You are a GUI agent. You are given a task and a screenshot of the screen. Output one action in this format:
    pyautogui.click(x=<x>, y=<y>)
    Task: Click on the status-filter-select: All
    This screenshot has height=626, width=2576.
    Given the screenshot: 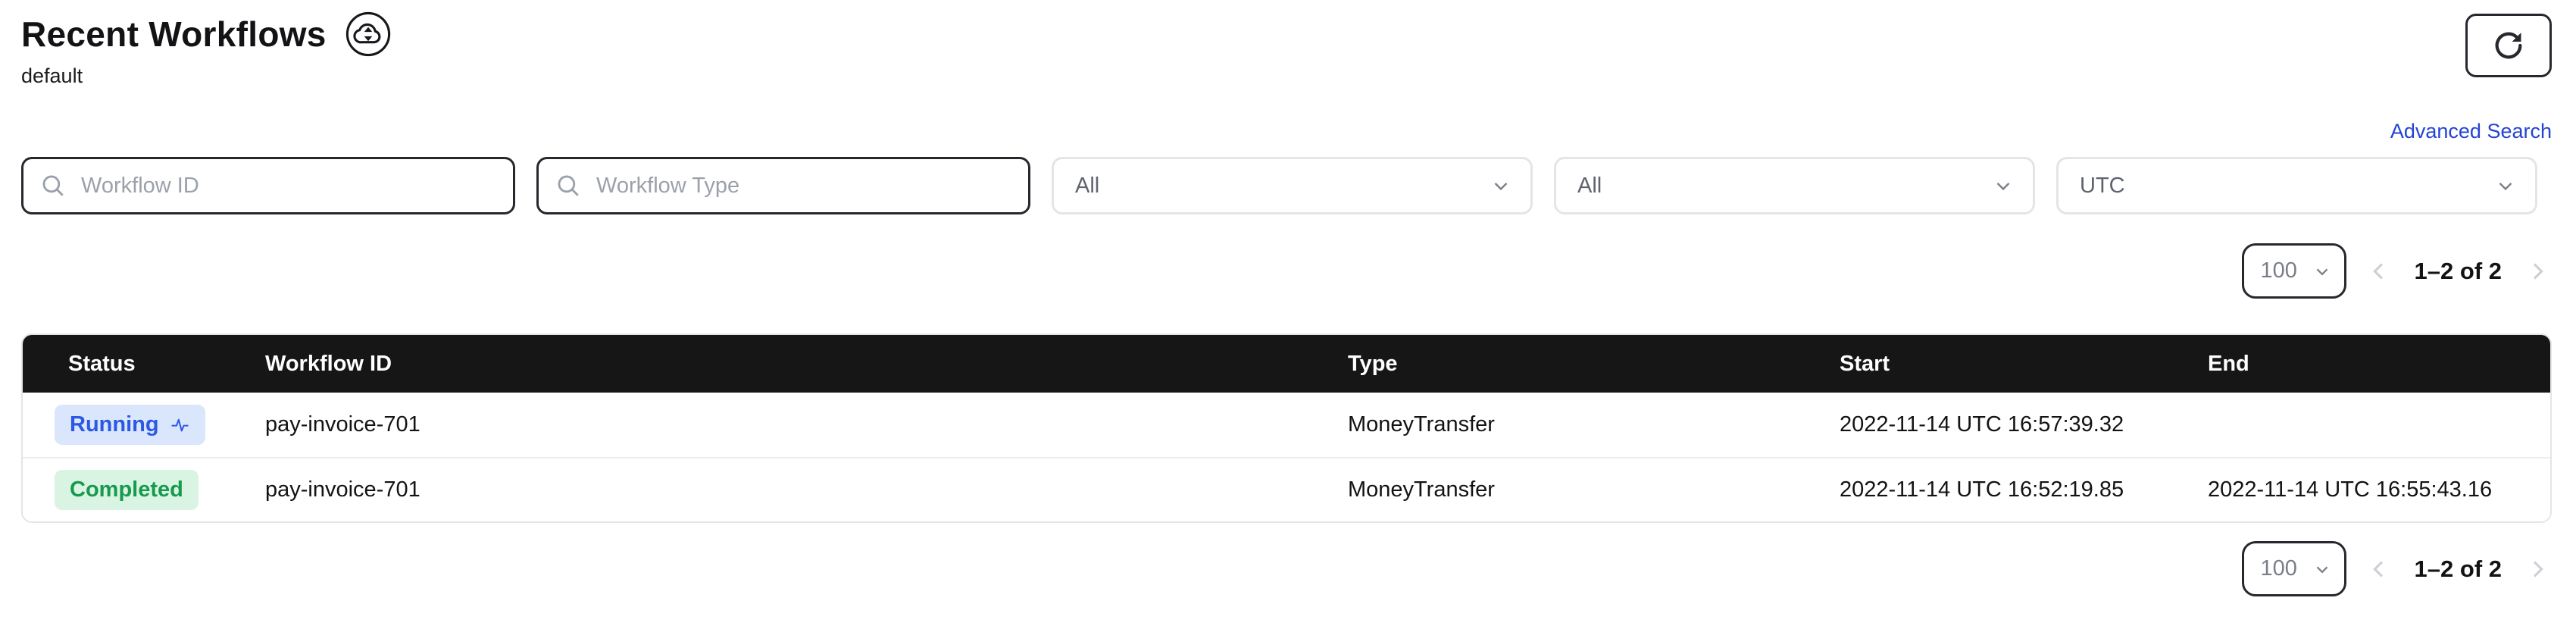 What is the action you would take?
    pyautogui.click(x=1292, y=185)
    